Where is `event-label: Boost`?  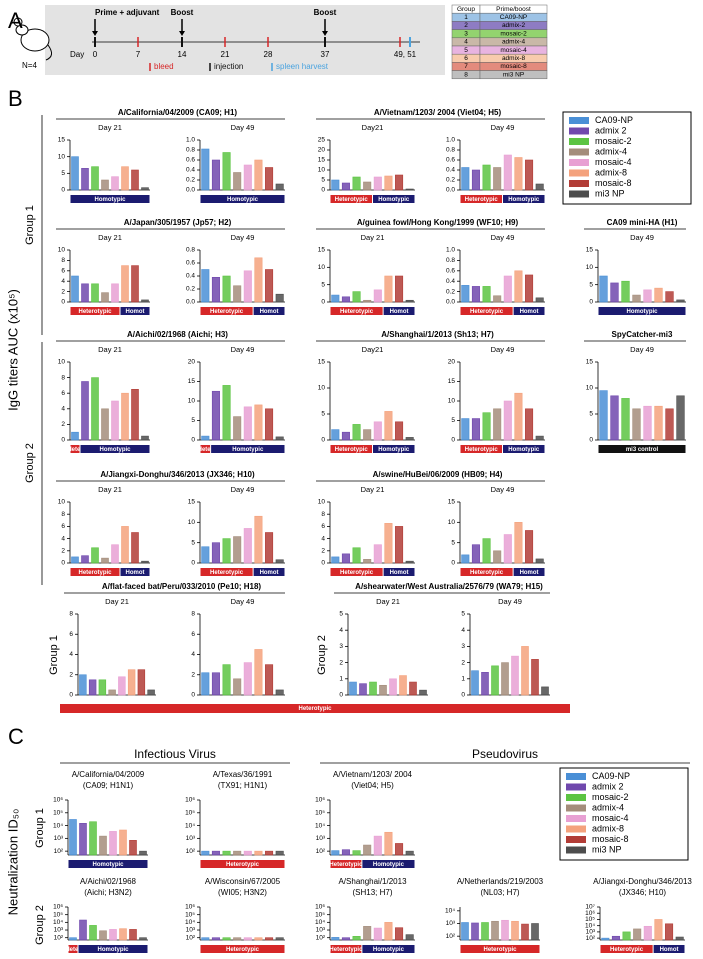
event-label: Boost is located at coordinates (182, 12).